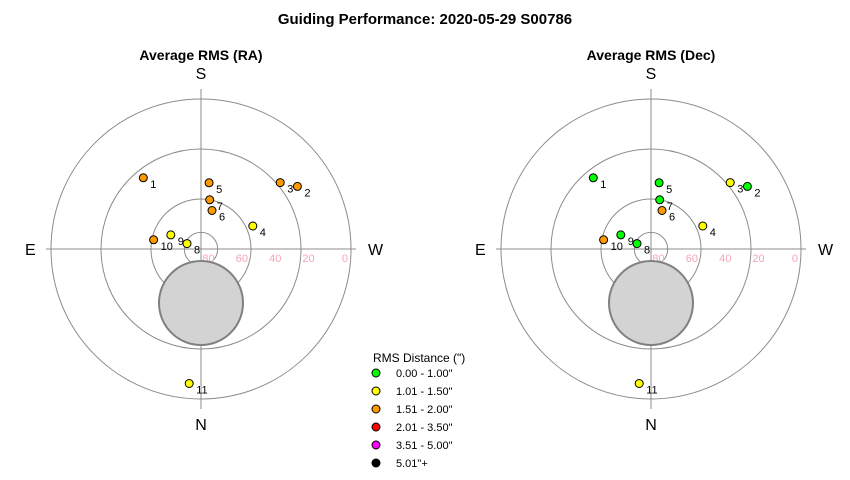 The height and width of the screenshot is (480, 850). I want to click on legend-label: 2.01 - 3.50", so click(424, 428).